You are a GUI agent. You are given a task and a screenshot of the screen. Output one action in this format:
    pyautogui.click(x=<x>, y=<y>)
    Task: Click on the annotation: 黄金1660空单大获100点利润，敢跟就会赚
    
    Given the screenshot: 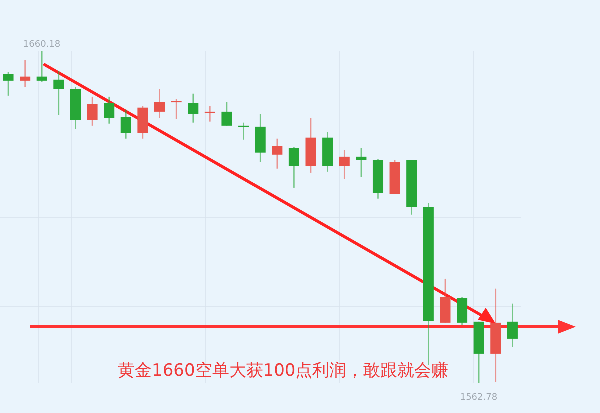 What is the action you would take?
    pyautogui.click(x=283, y=371)
    